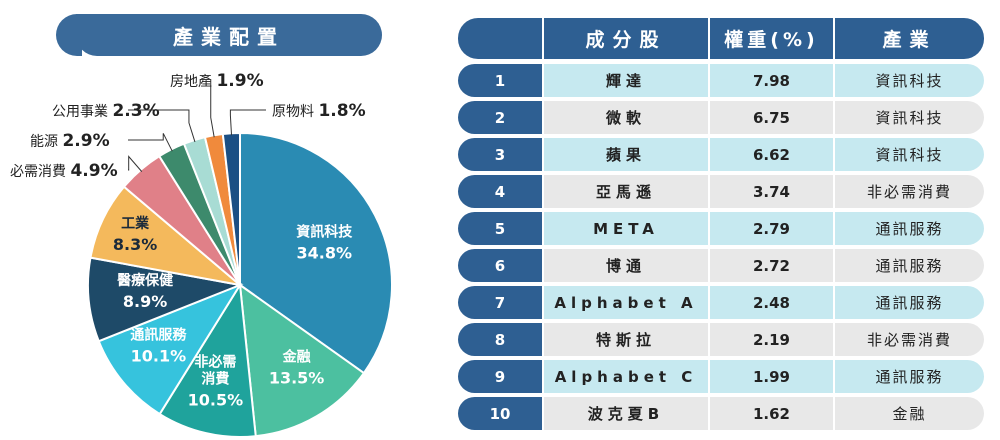 The width and height of the screenshot is (1000, 440). I want to click on table-row: 1 輝達 7.98 資訊科技, so click(721, 80).